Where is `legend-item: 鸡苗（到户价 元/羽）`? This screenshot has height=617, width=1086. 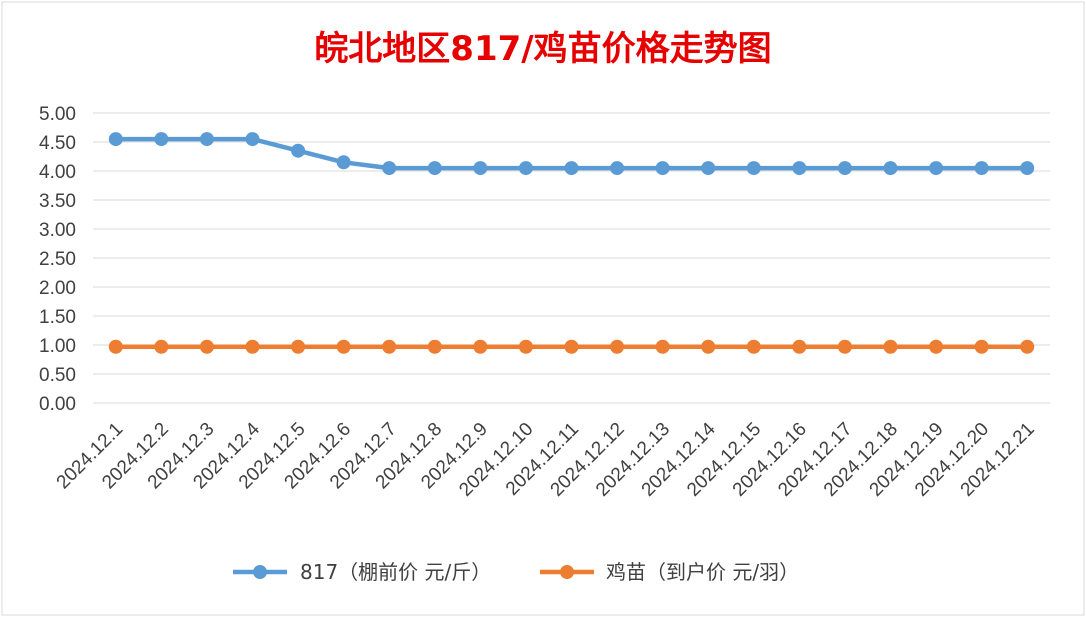
legend-item: 鸡苗（到户价 元/羽） is located at coordinates (669, 572).